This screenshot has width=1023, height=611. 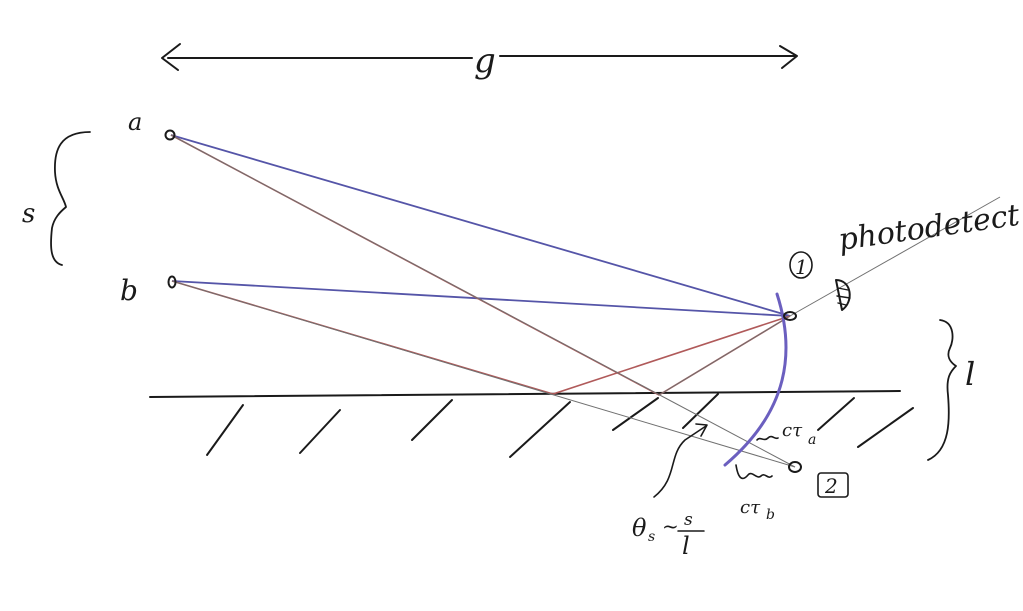 What do you see at coordinates (639, 528) in the screenshot?
I see `svg-text: θ` at bounding box center [639, 528].